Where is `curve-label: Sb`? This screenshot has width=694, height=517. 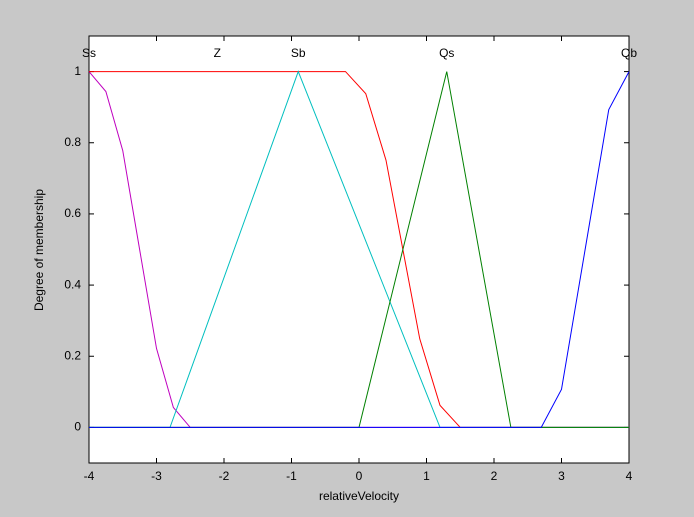
curve-label: Sb is located at coordinates (298, 53).